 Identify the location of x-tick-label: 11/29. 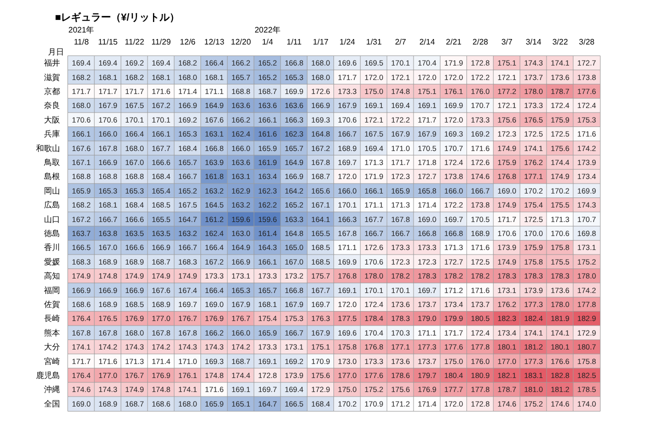
(161, 42).